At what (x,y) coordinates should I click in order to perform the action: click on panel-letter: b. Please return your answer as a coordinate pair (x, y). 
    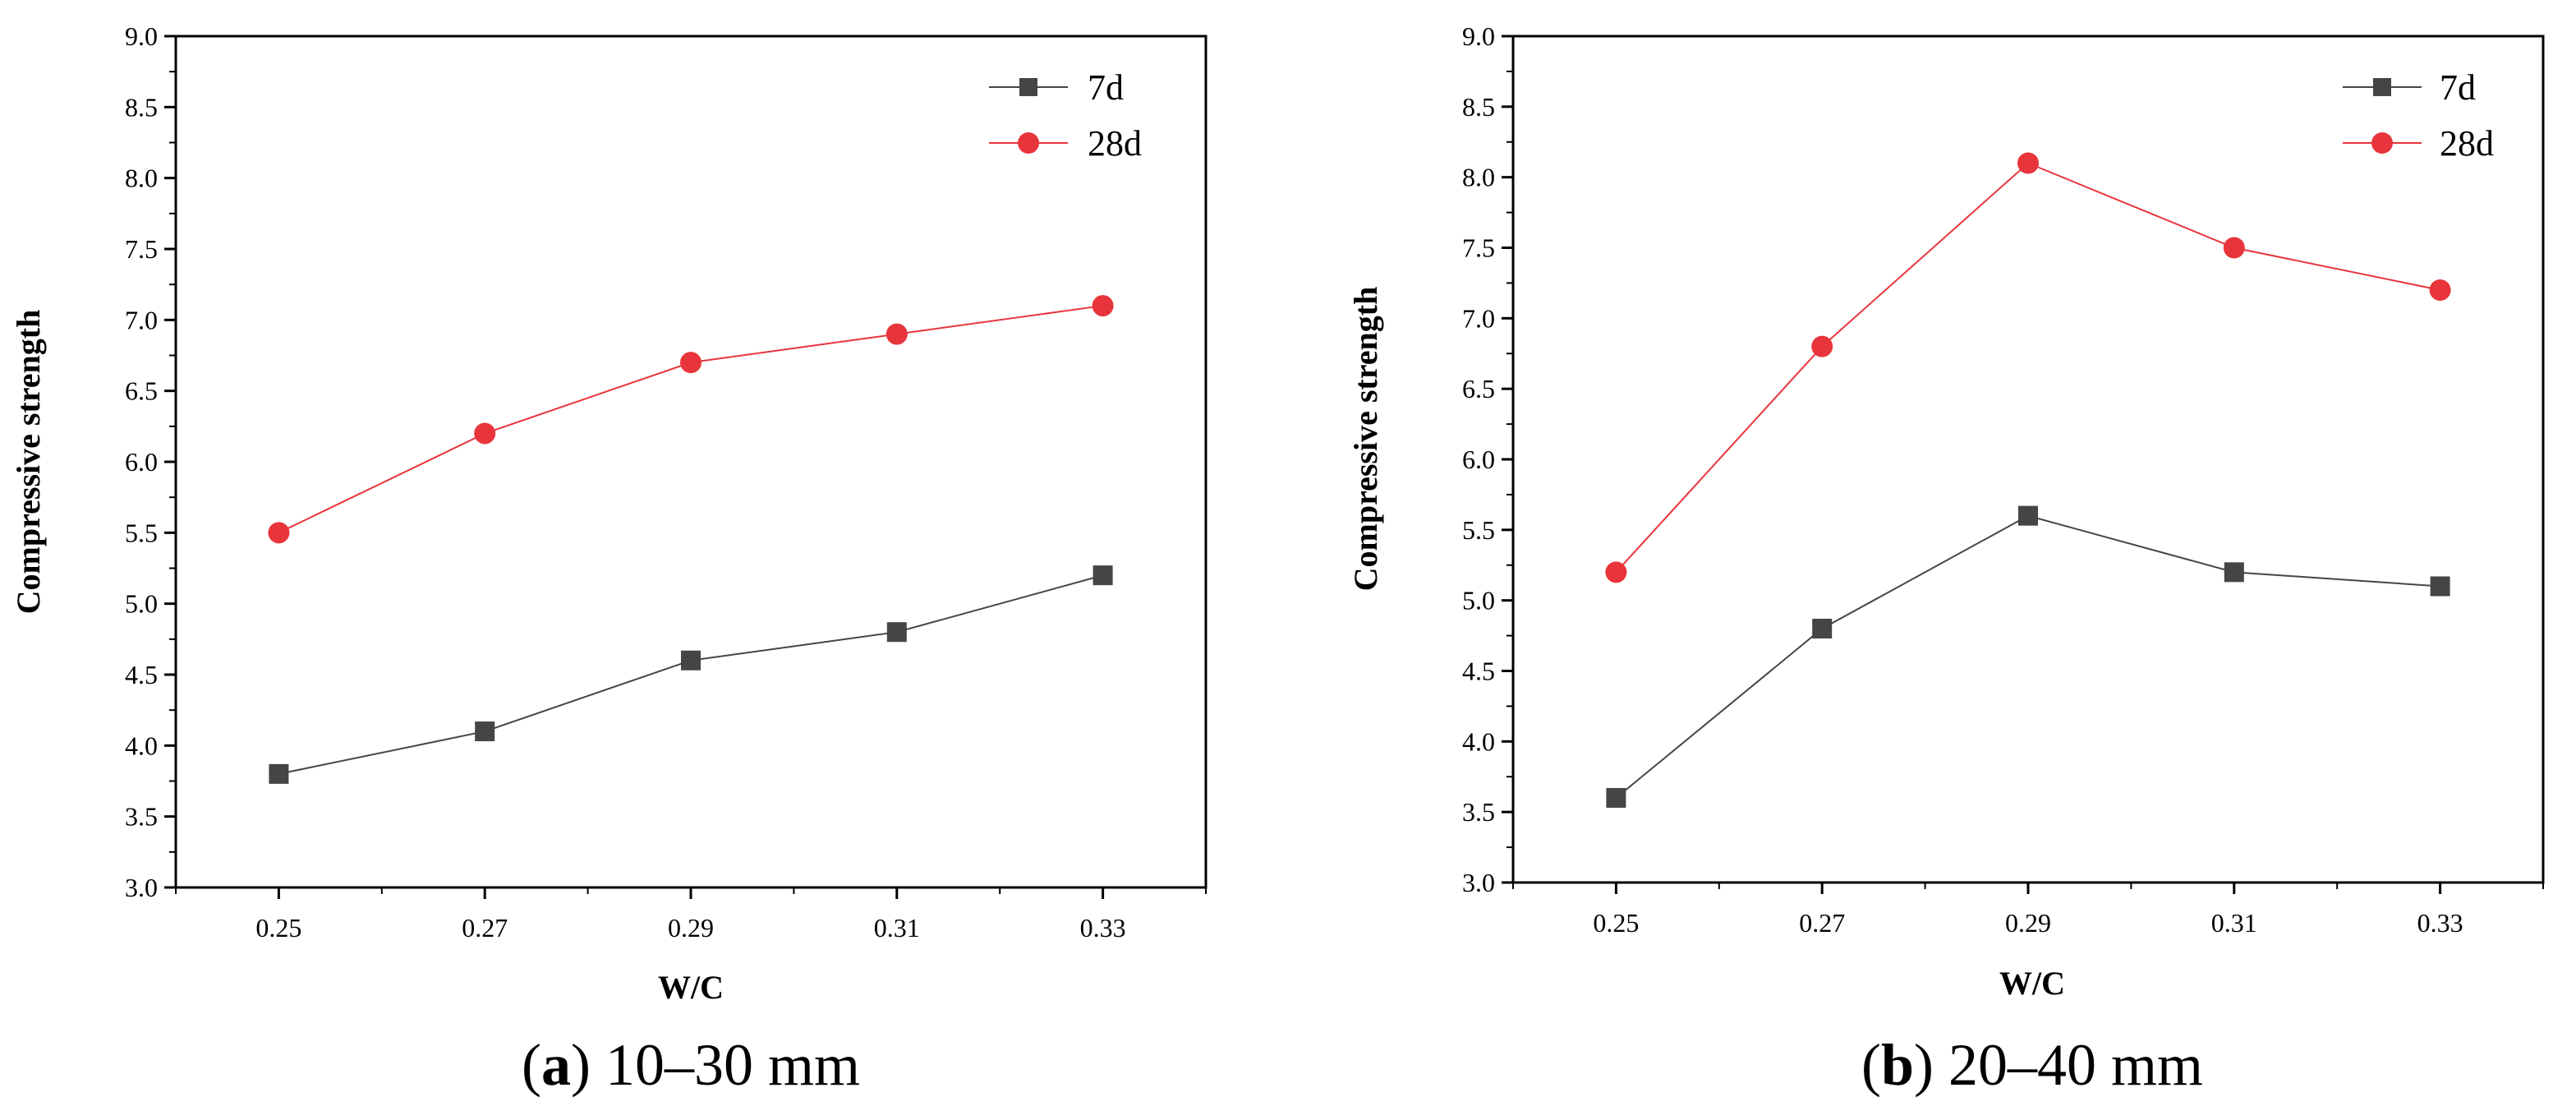
    Looking at the image, I should click on (1897, 1065).